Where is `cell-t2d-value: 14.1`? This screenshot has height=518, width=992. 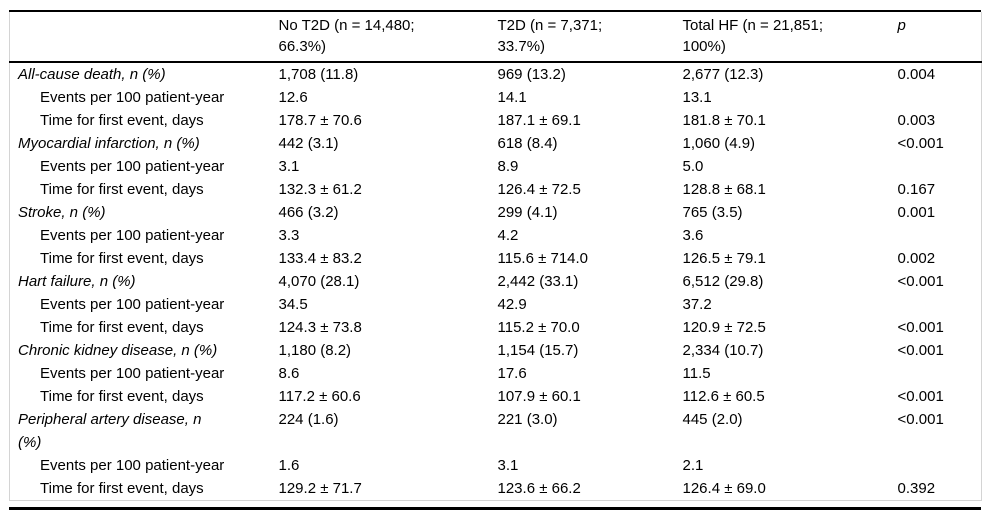 cell-t2d-value: 14.1 is located at coordinates (512, 97).